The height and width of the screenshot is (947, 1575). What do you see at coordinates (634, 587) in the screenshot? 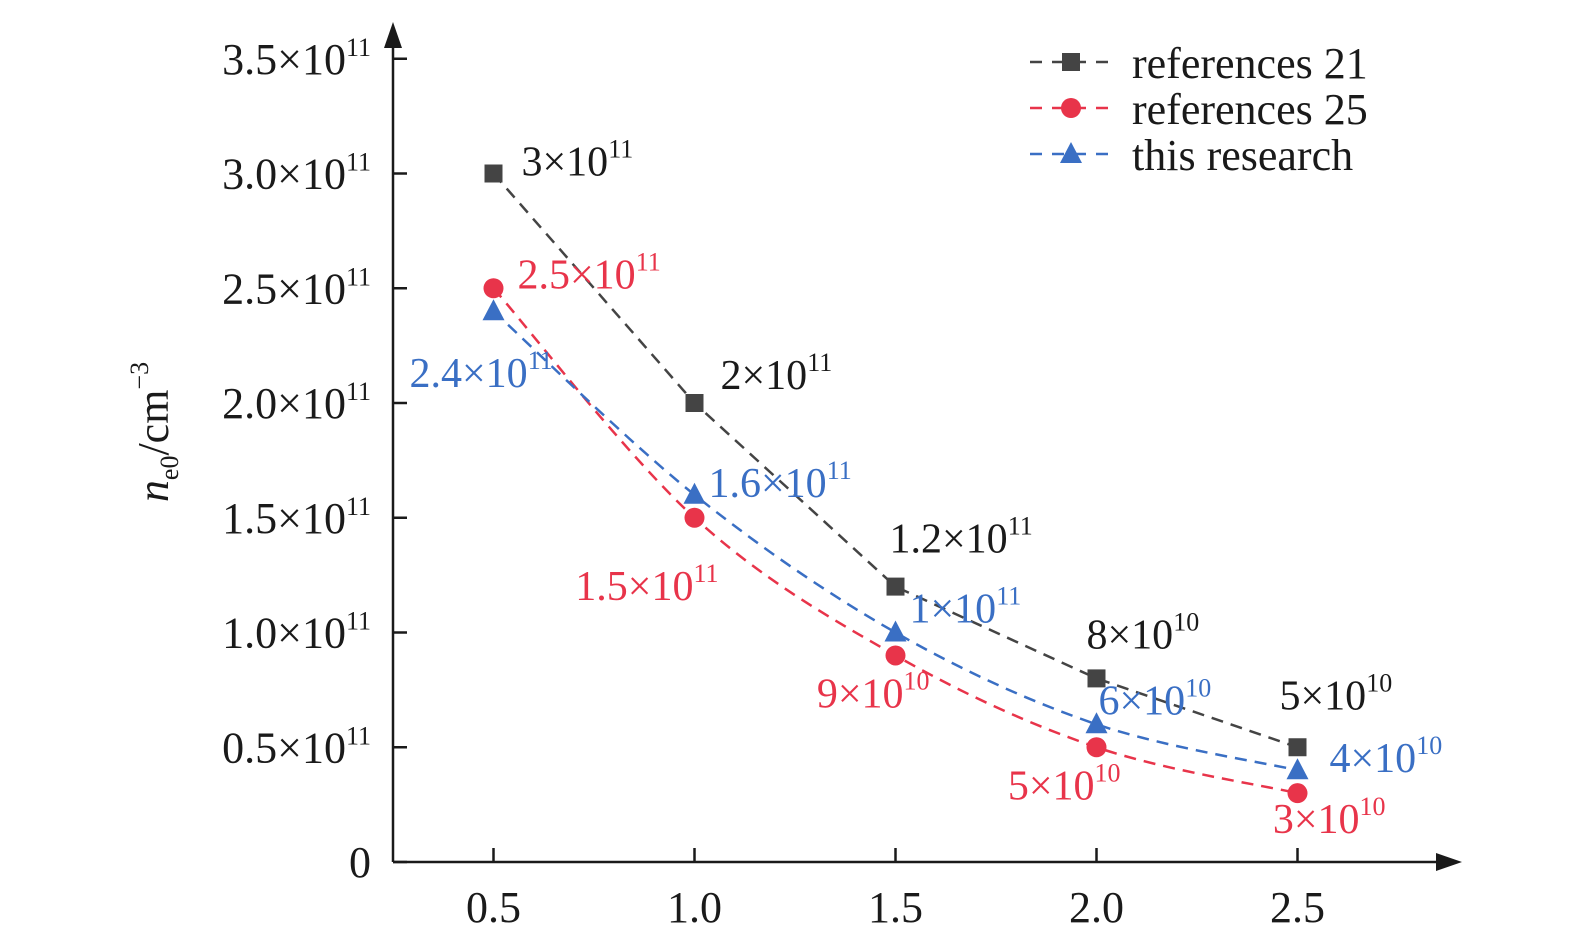
I see `data-label-series-2-mantissa: 1.5×10` at bounding box center [634, 587].